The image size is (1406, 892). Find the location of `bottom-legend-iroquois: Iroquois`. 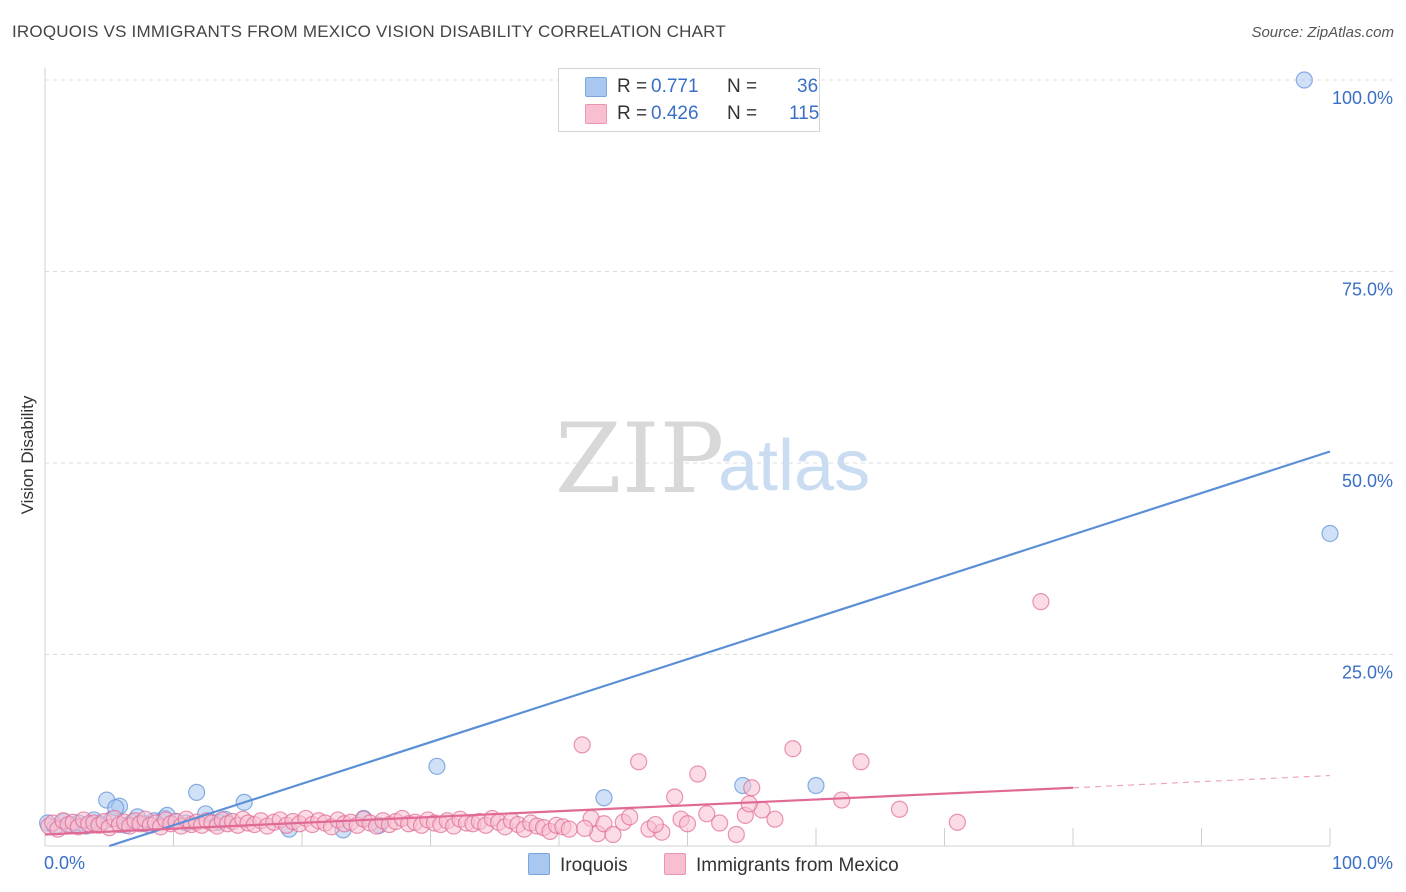

bottom-legend-iroquois: Iroquois is located at coordinates (578, 865).